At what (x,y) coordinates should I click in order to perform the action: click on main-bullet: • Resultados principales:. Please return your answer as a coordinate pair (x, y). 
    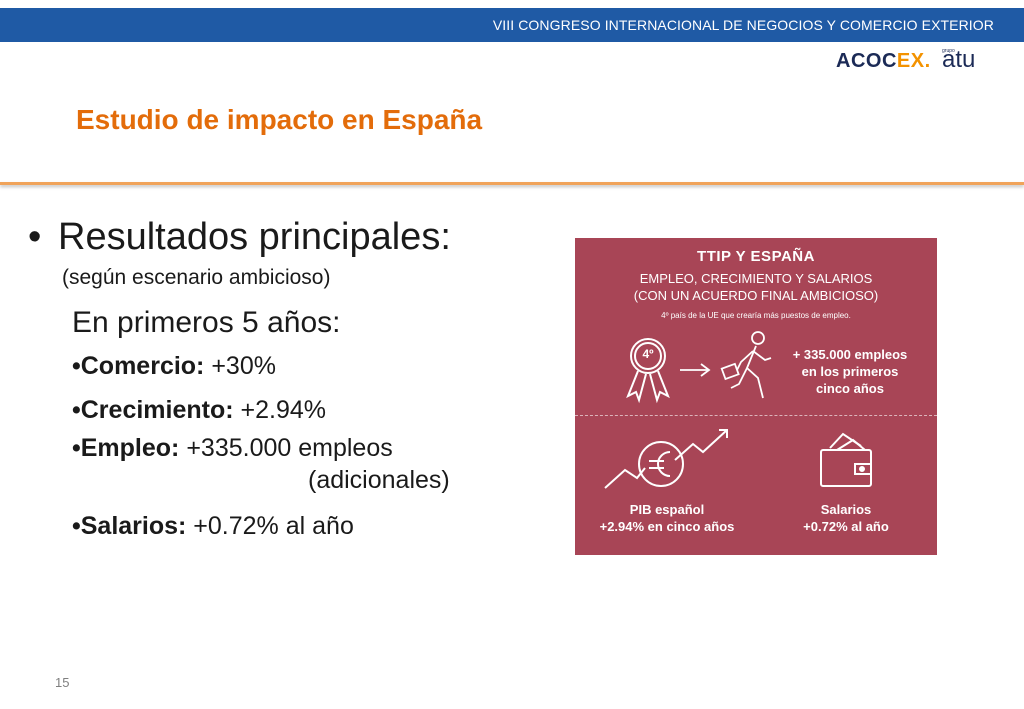
    Looking at the image, I should click on (239, 237).